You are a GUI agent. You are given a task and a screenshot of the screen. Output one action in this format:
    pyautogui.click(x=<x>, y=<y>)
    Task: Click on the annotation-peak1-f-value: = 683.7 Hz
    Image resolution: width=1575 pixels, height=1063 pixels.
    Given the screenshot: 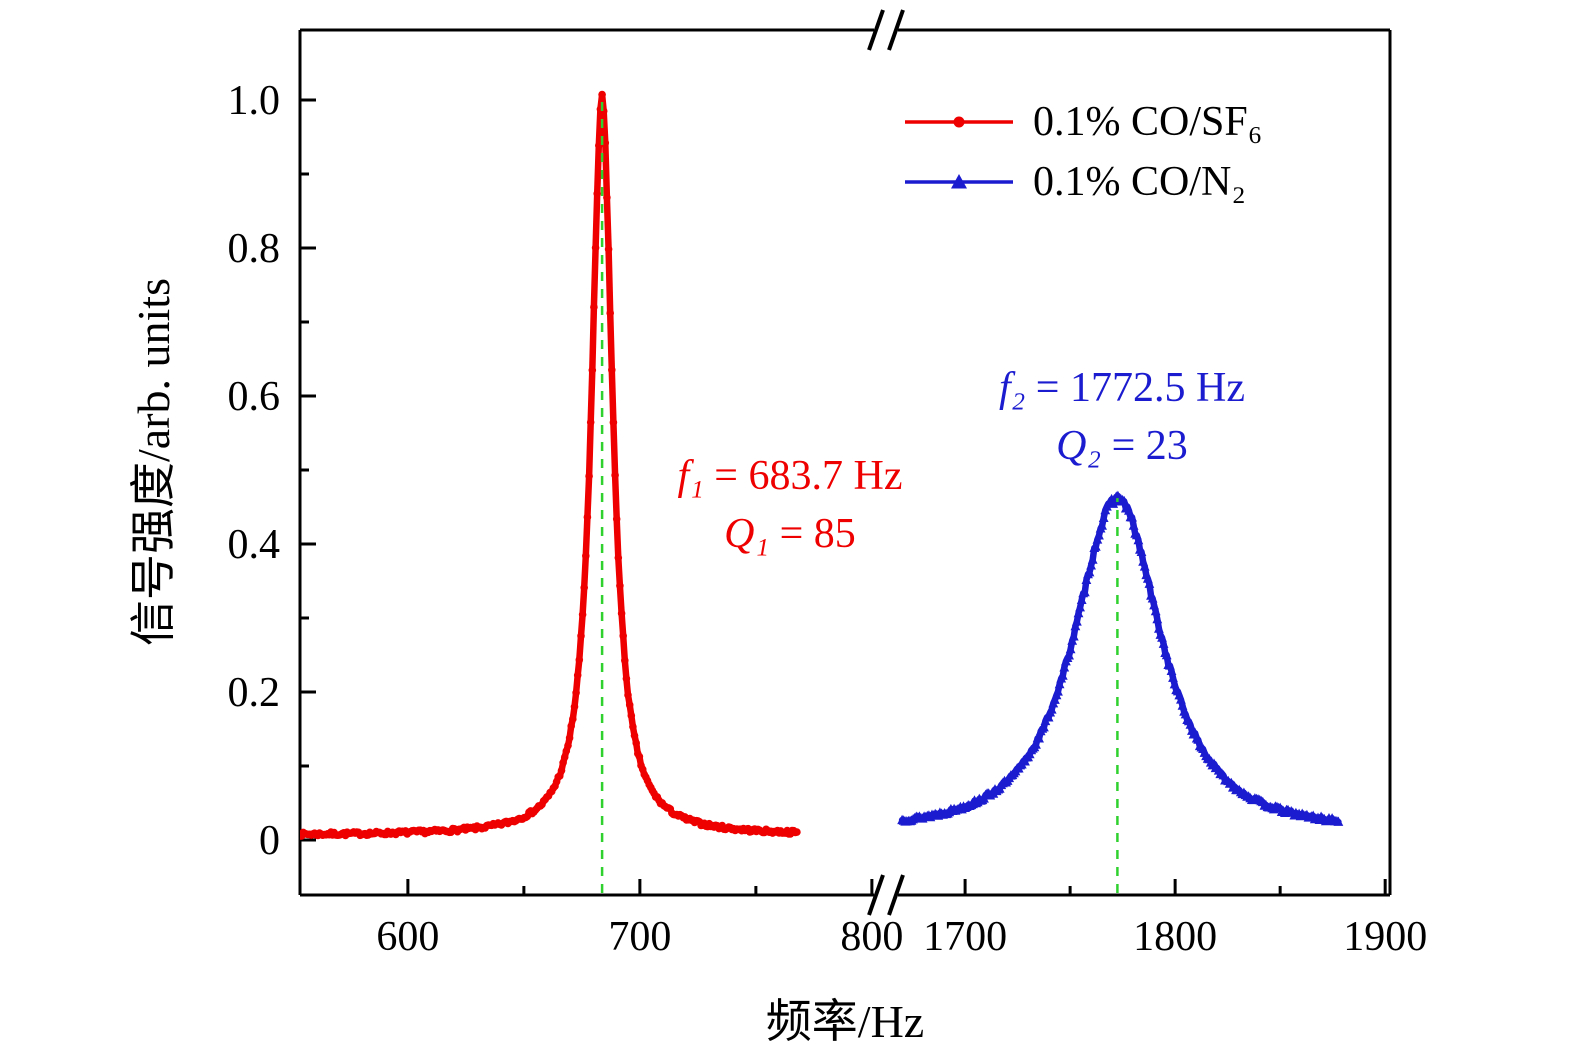 What is the action you would take?
    pyautogui.click(x=803, y=476)
    